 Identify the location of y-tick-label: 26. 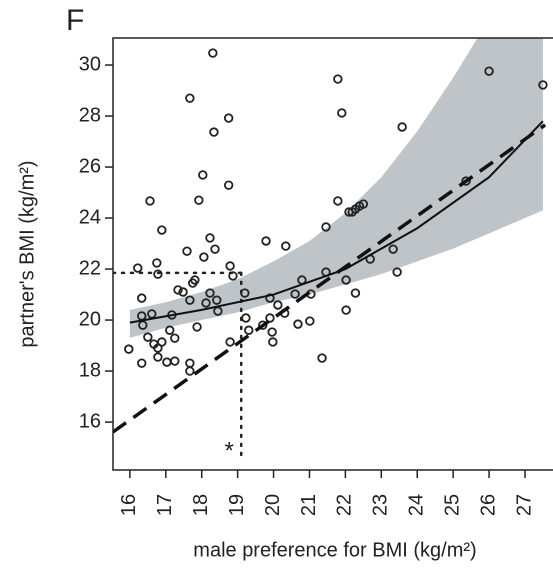
(90, 166).